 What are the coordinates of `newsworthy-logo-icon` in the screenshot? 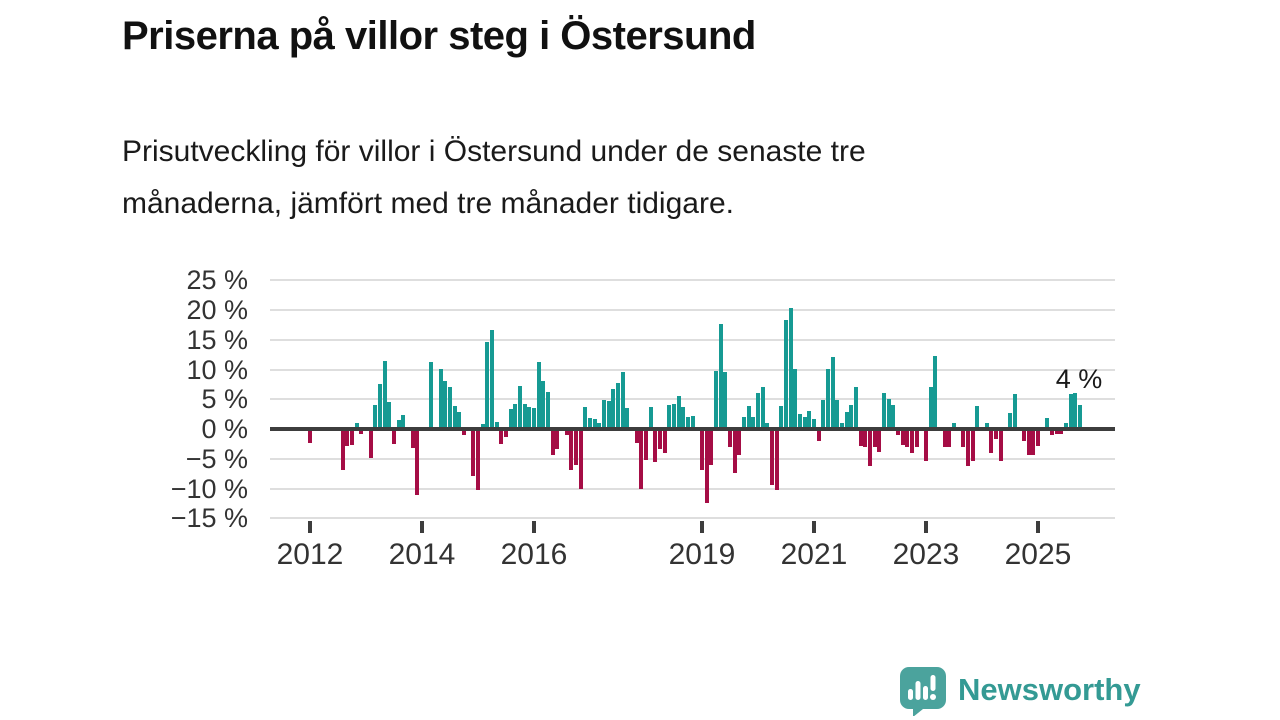 It's located at (923, 691).